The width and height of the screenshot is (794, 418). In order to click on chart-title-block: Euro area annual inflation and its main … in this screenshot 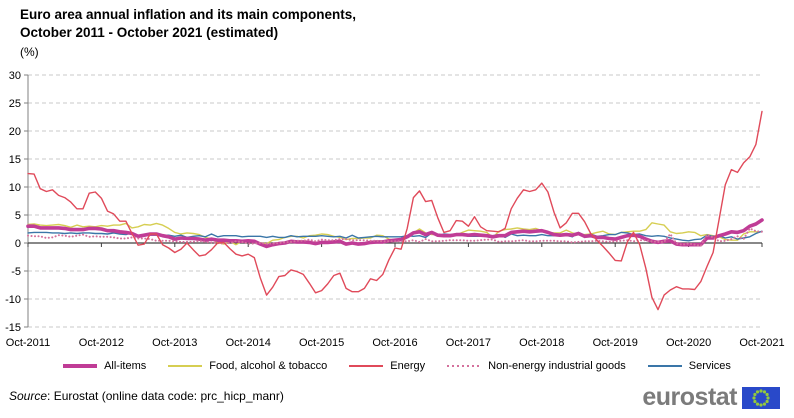, I will do `click(188, 32)`.